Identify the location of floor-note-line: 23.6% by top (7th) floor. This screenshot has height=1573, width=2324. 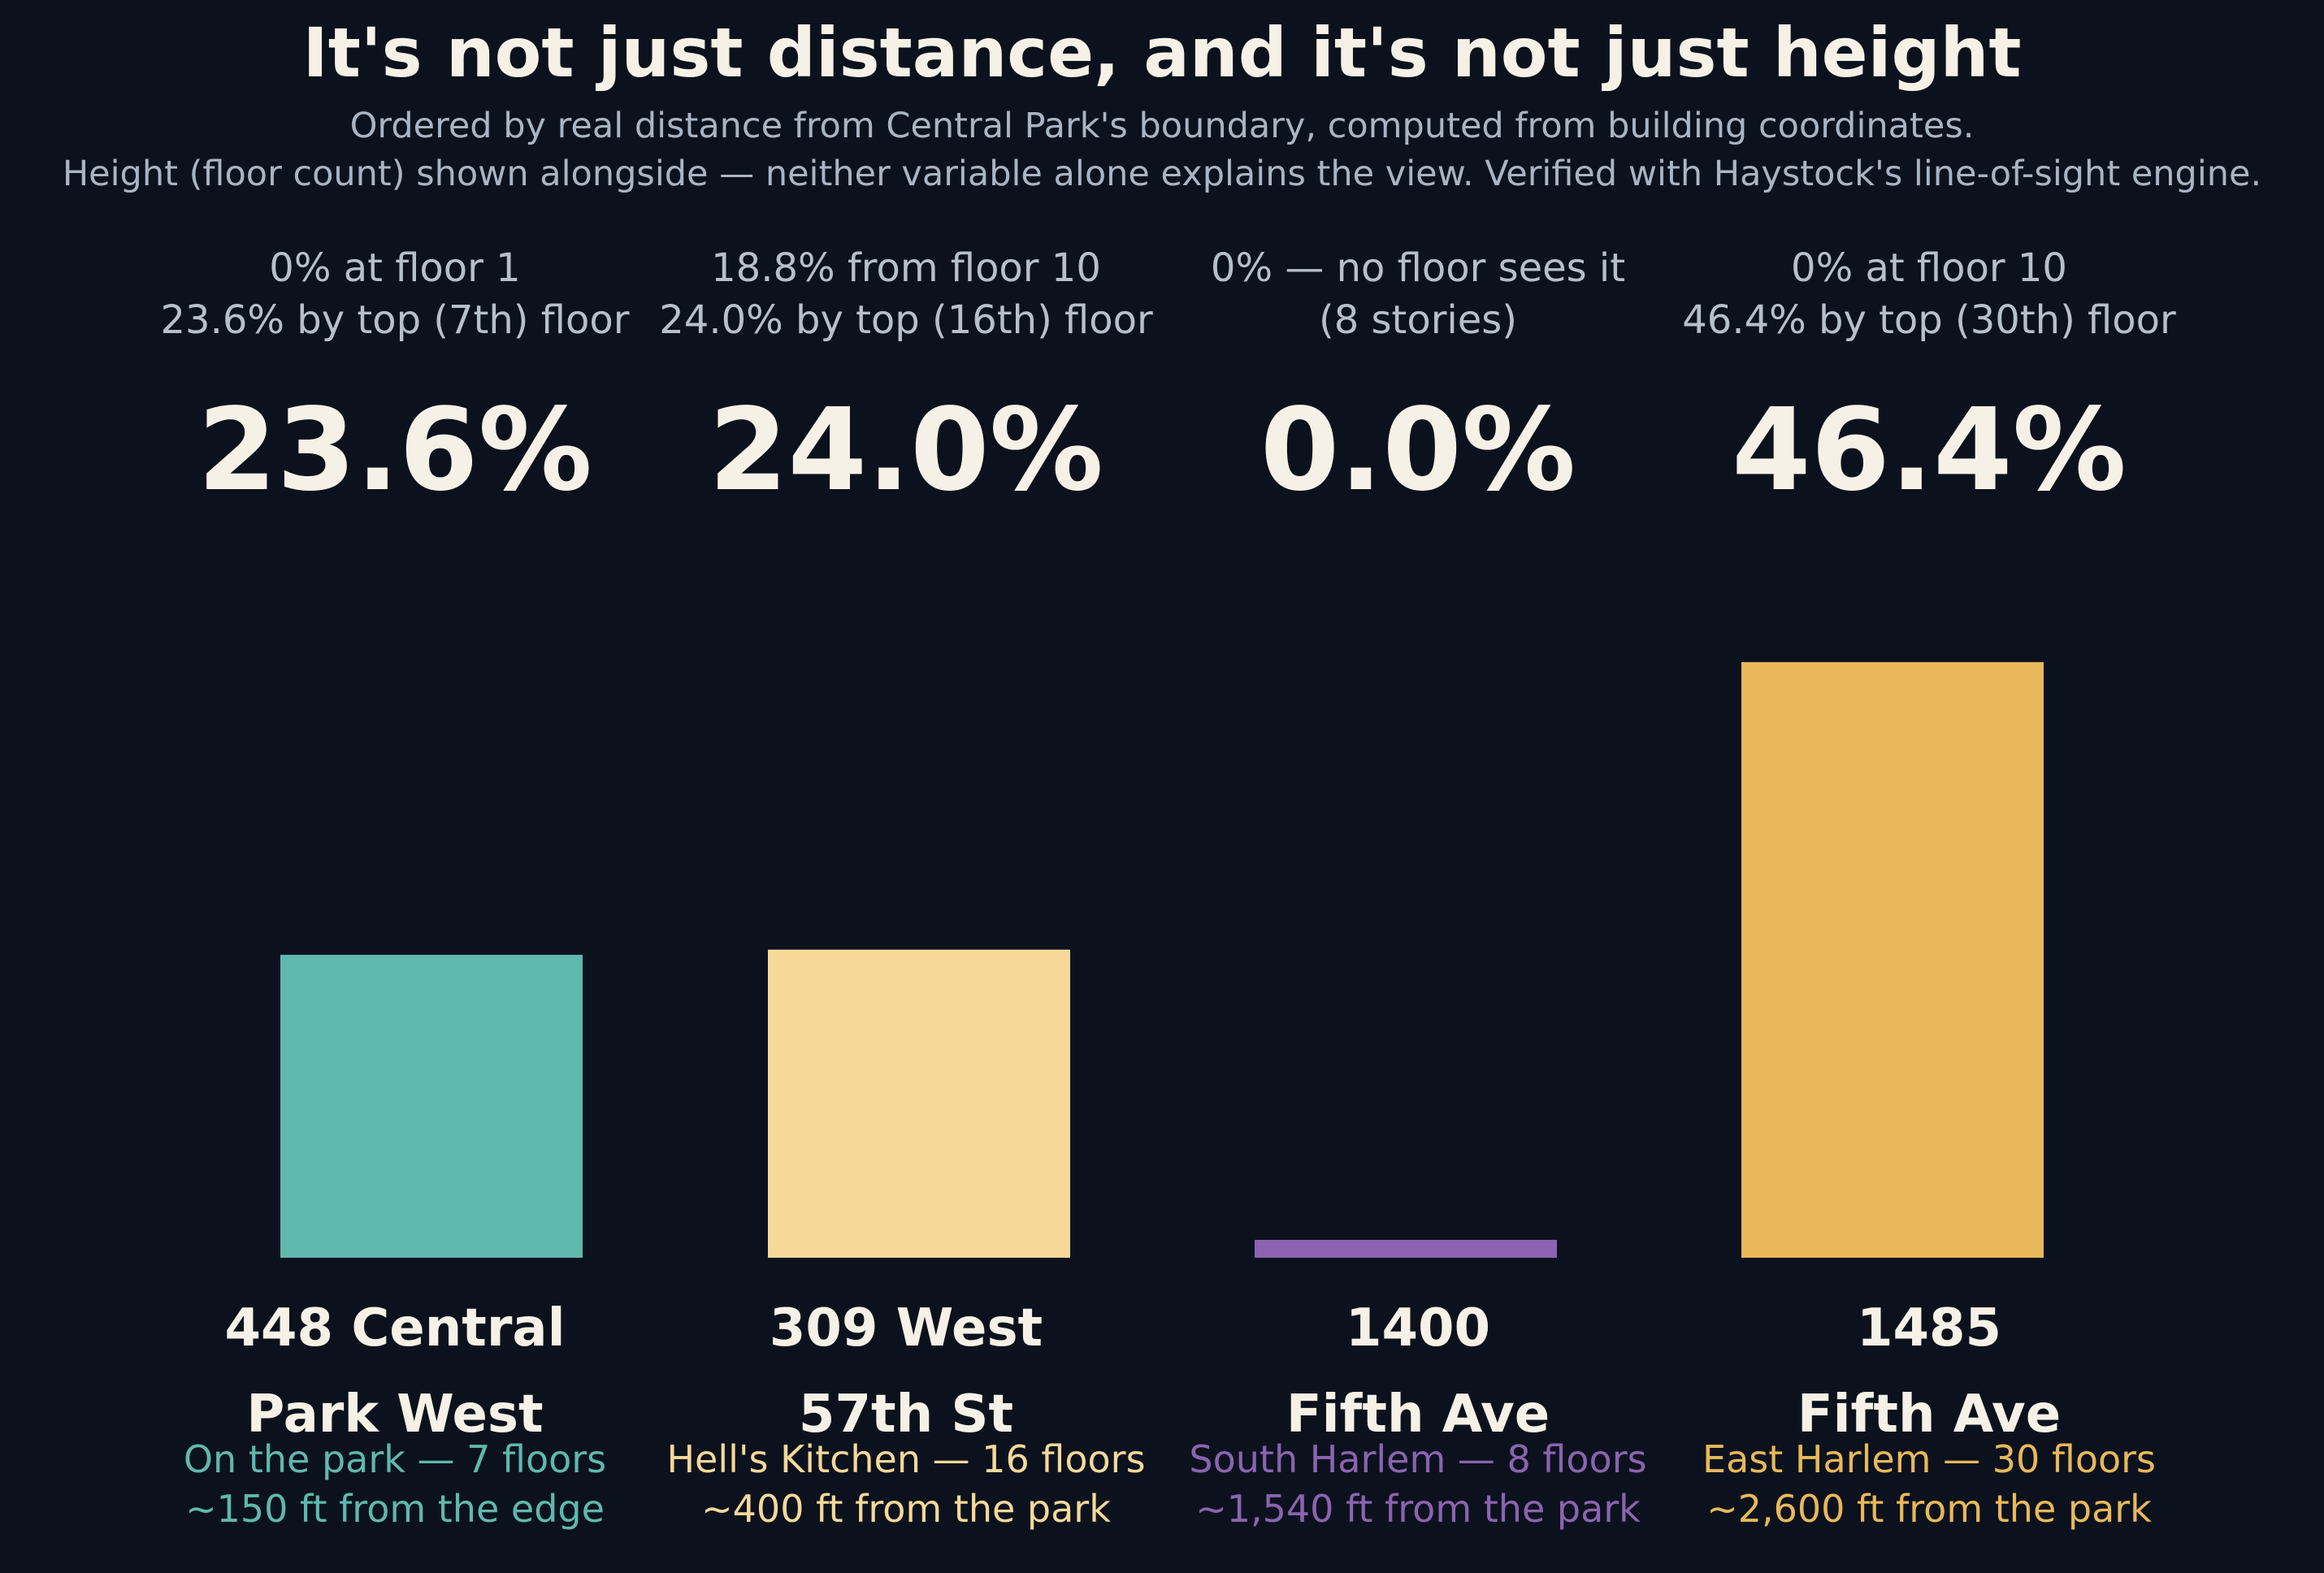
(395, 320).